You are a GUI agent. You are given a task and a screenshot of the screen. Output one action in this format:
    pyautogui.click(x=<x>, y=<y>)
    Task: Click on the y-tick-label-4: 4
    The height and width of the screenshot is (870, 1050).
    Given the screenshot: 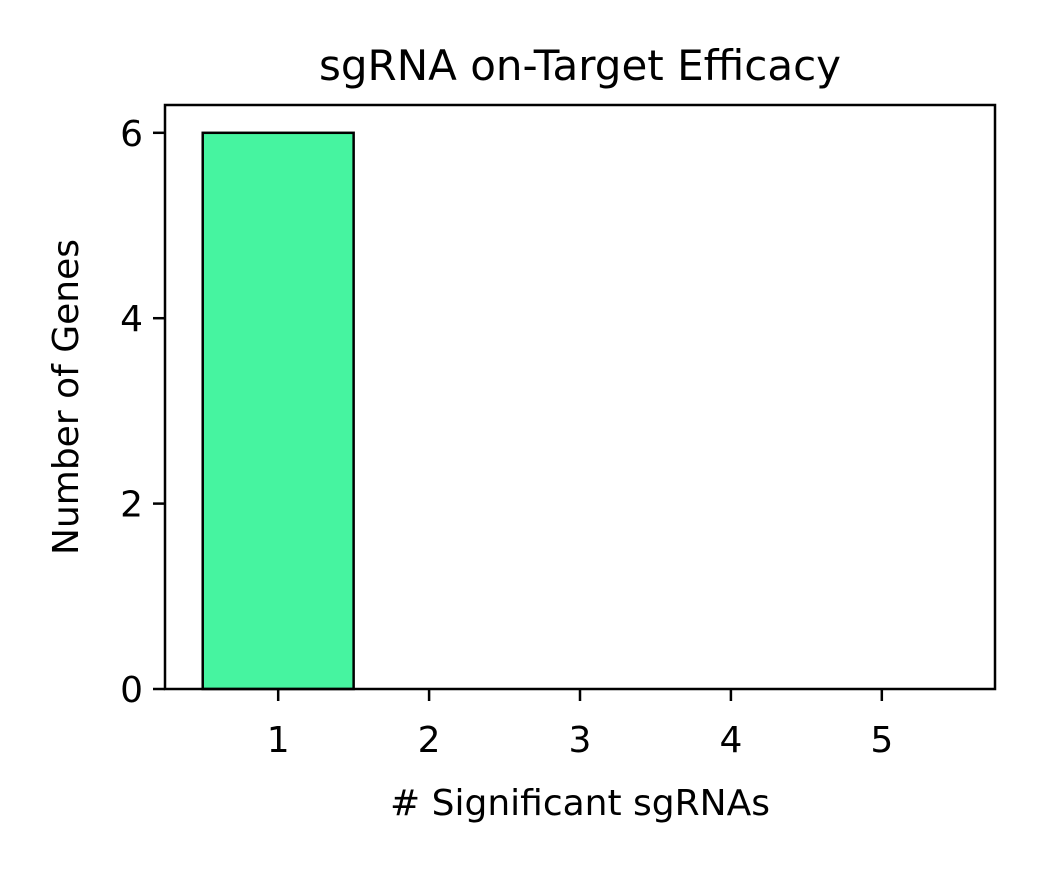 What is the action you would take?
    pyautogui.click(x=131, y=319)
    